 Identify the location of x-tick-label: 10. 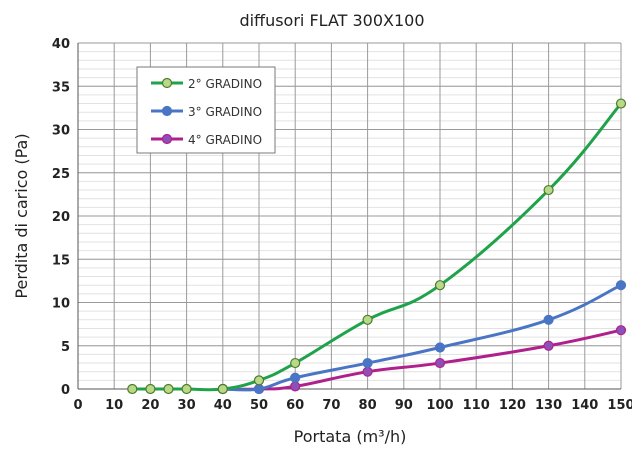
(114, 405).